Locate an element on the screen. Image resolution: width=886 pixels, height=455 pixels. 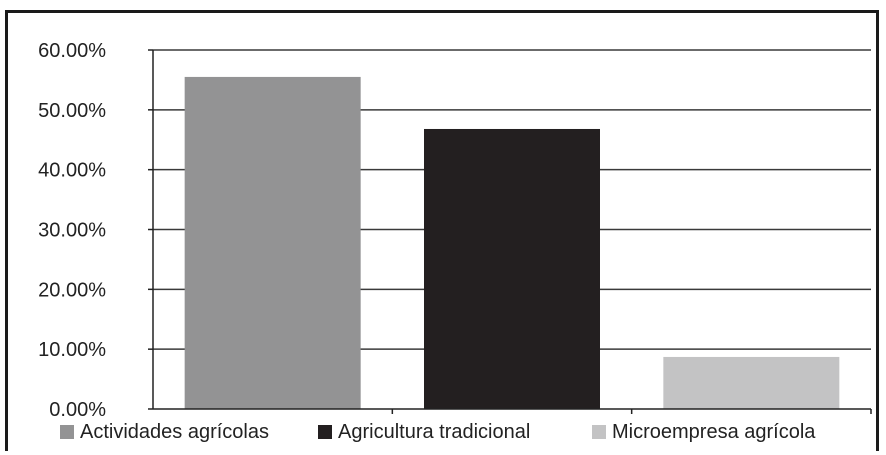
y-tick-label: 10.00% is located at coordinates (72, 350).